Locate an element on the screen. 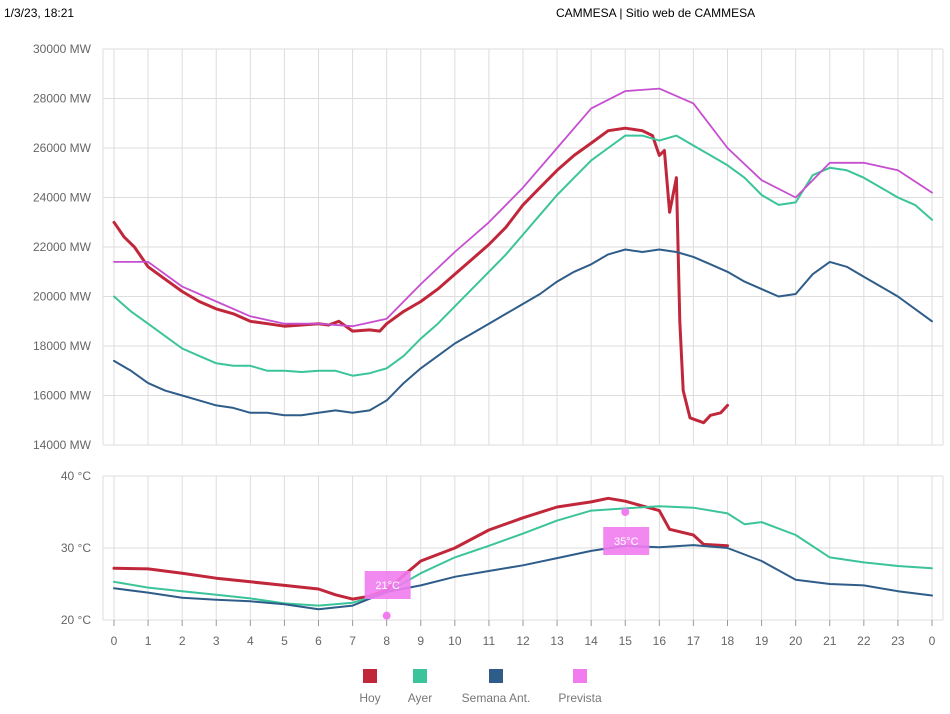  x-tick-label: 4 is located at coordinates (250, 641).